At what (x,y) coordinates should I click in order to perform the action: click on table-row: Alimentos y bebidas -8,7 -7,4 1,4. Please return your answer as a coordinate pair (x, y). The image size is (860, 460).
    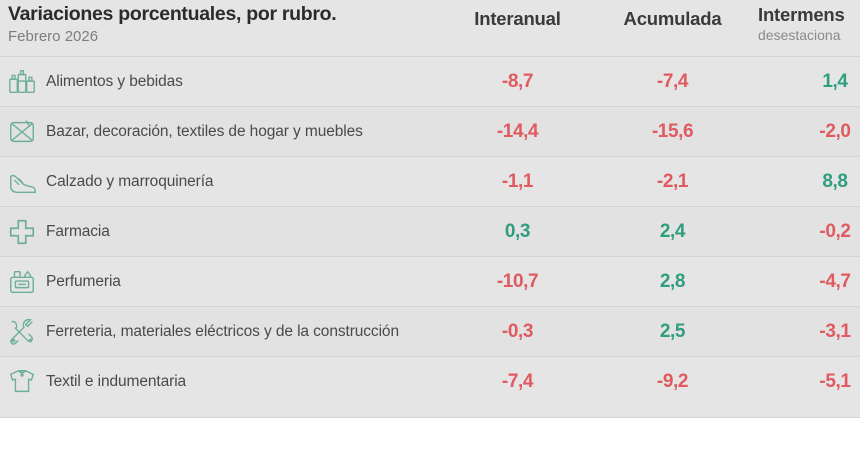
    Looking at the image, I should click on (430, 81).